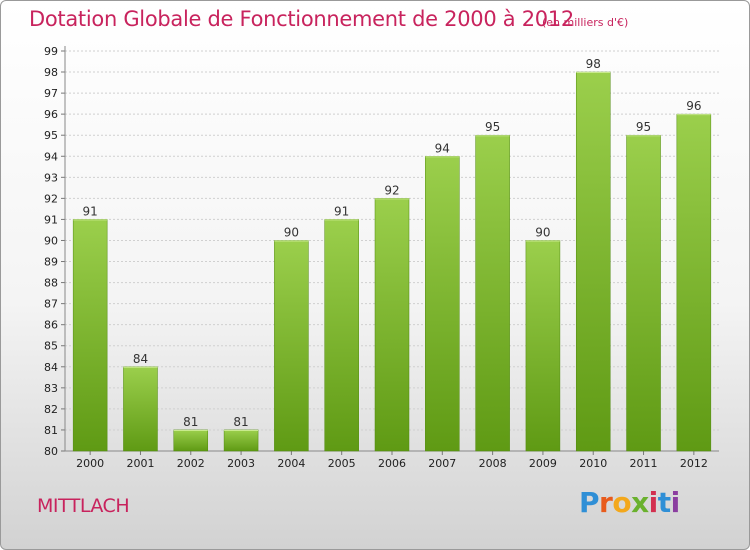 The height and width of the screenshot is (550, 750). What do you see at coordinates (442, 463) in the screenshot?
I see `x-tick-label-2007: 2007` at bounding box center [442, 463].